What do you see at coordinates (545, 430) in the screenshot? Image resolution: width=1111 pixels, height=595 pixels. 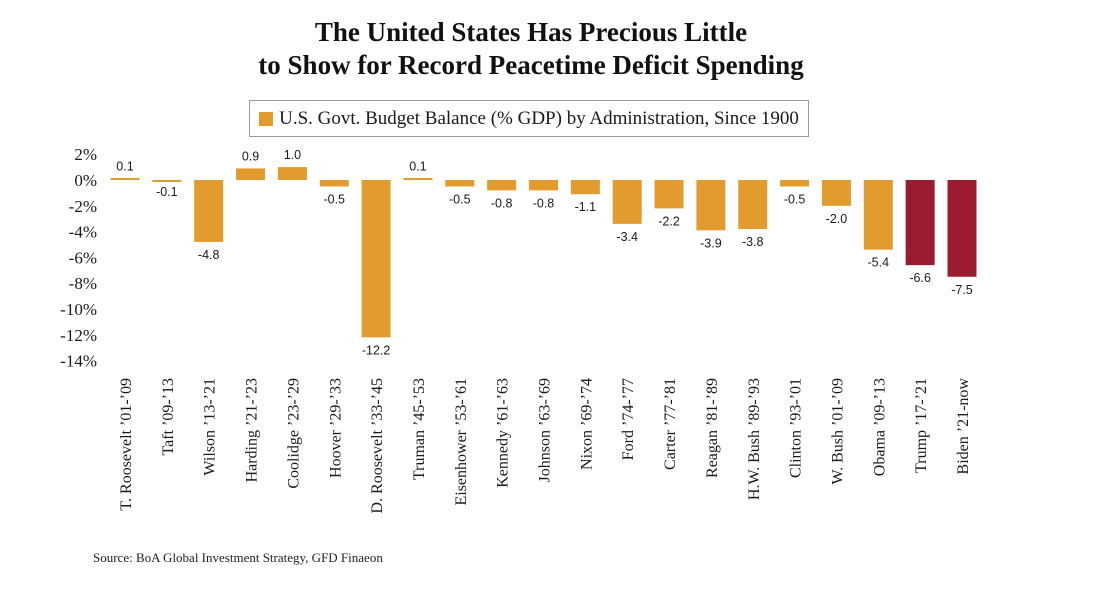 I see `x-category-label: Johnson ’63-’69` at bounding box center [545, 430].